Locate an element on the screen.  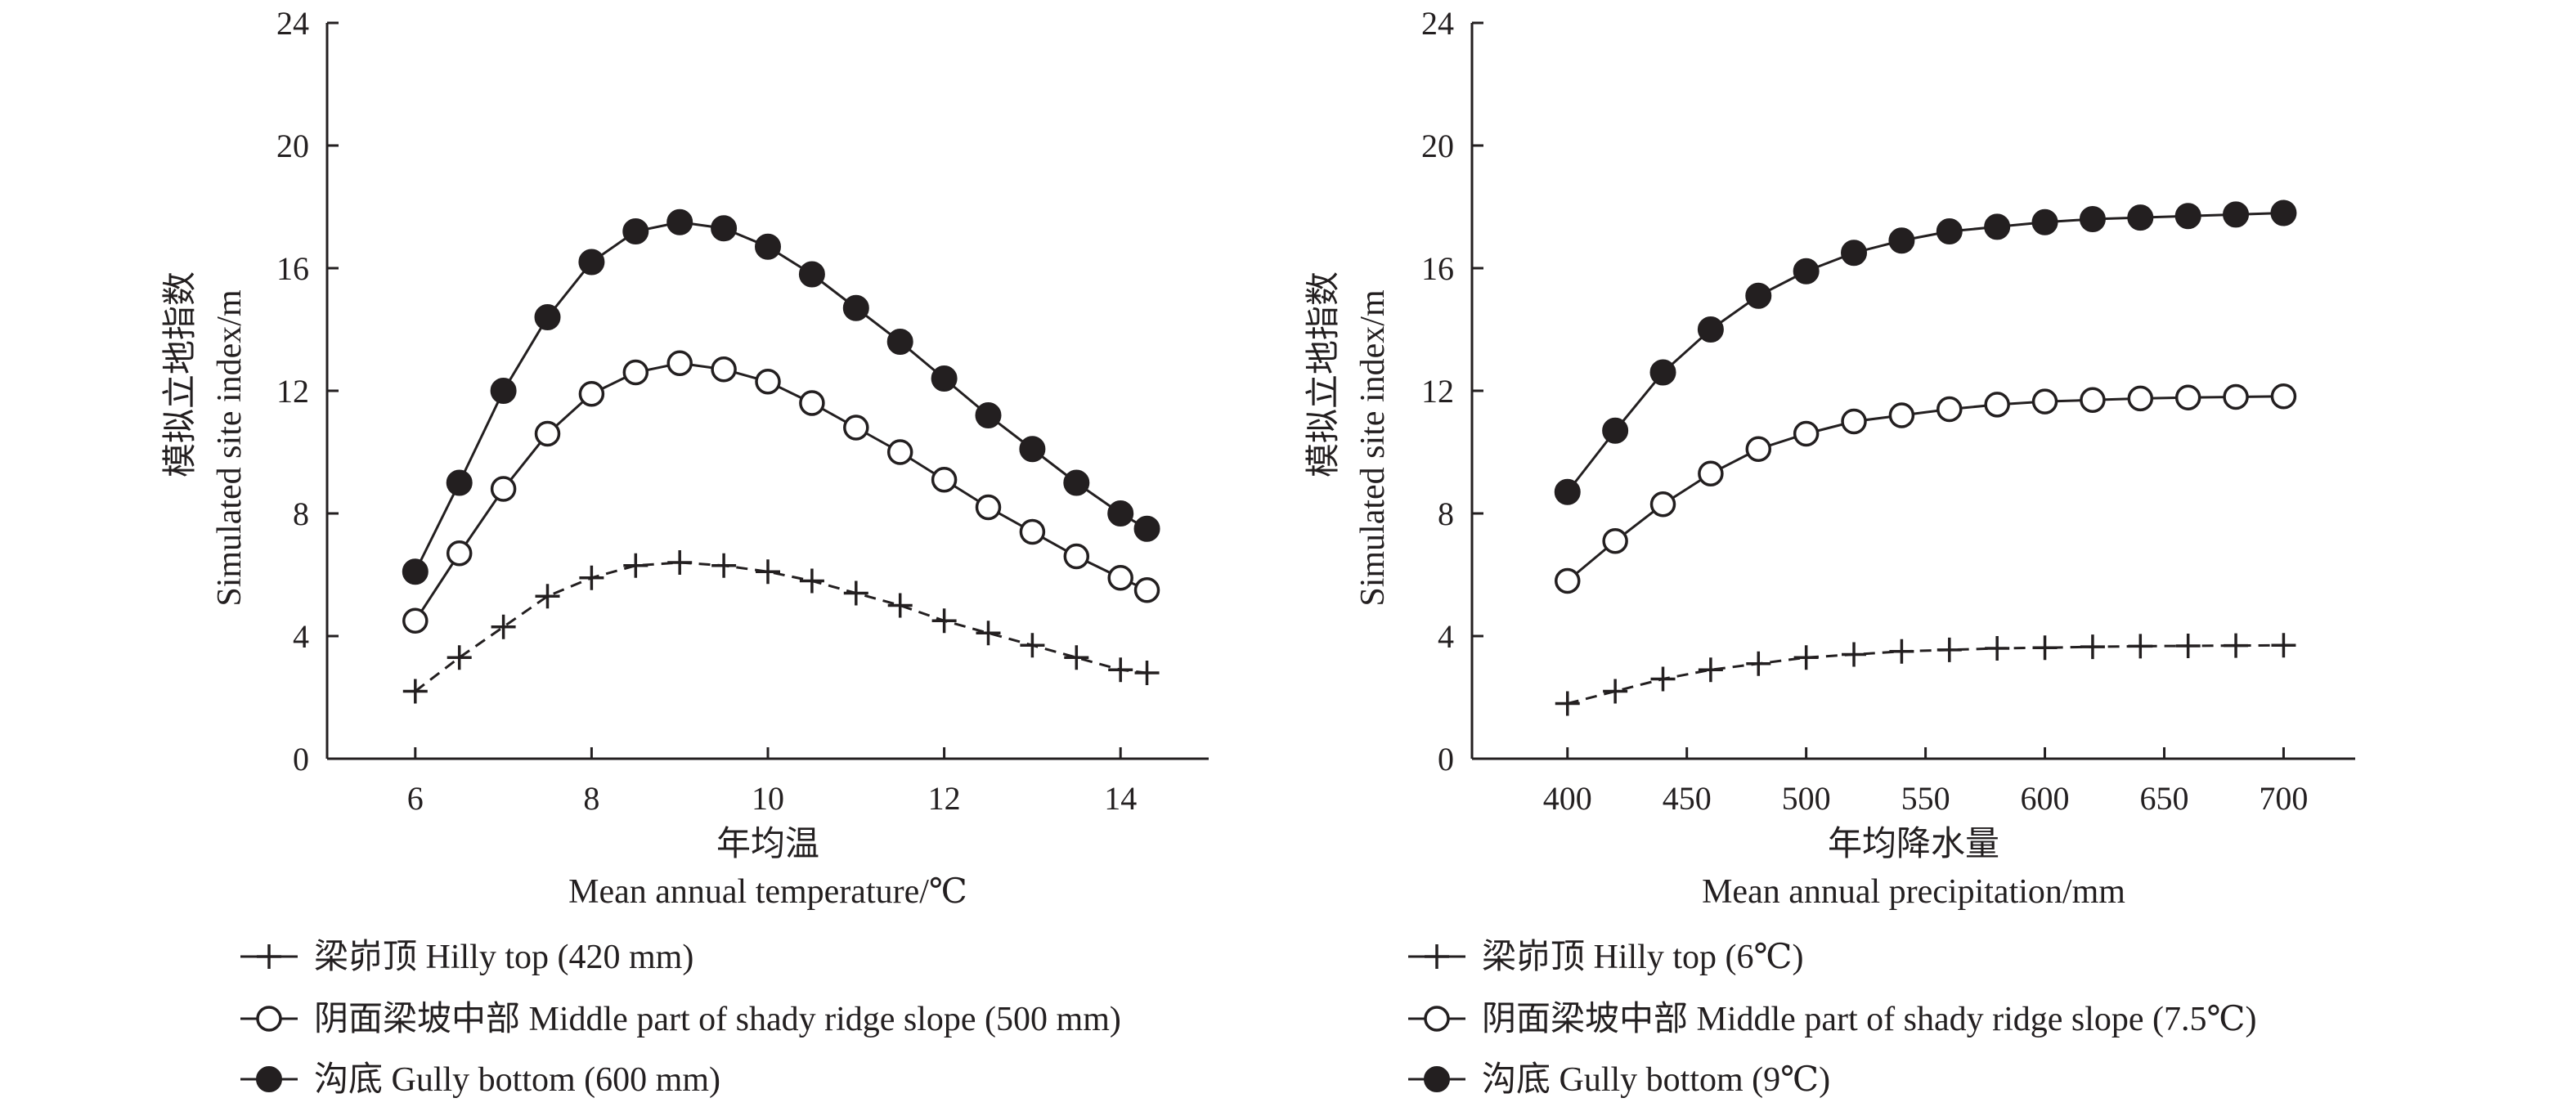
x-tick-label: 450 is located at coordinates (1688, 798).